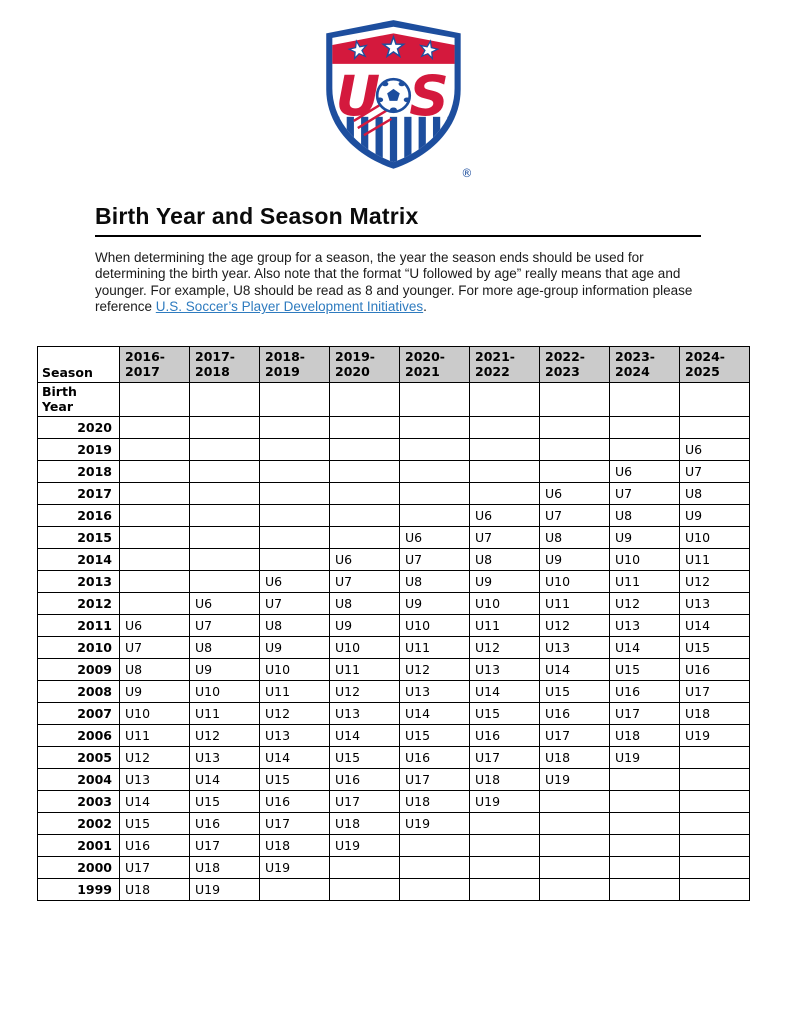 The image size is (791, 1024). Describe the element at coordinates (396, 98) in the screenshot. I see `us-soccer-logo: U S ®` at that location.